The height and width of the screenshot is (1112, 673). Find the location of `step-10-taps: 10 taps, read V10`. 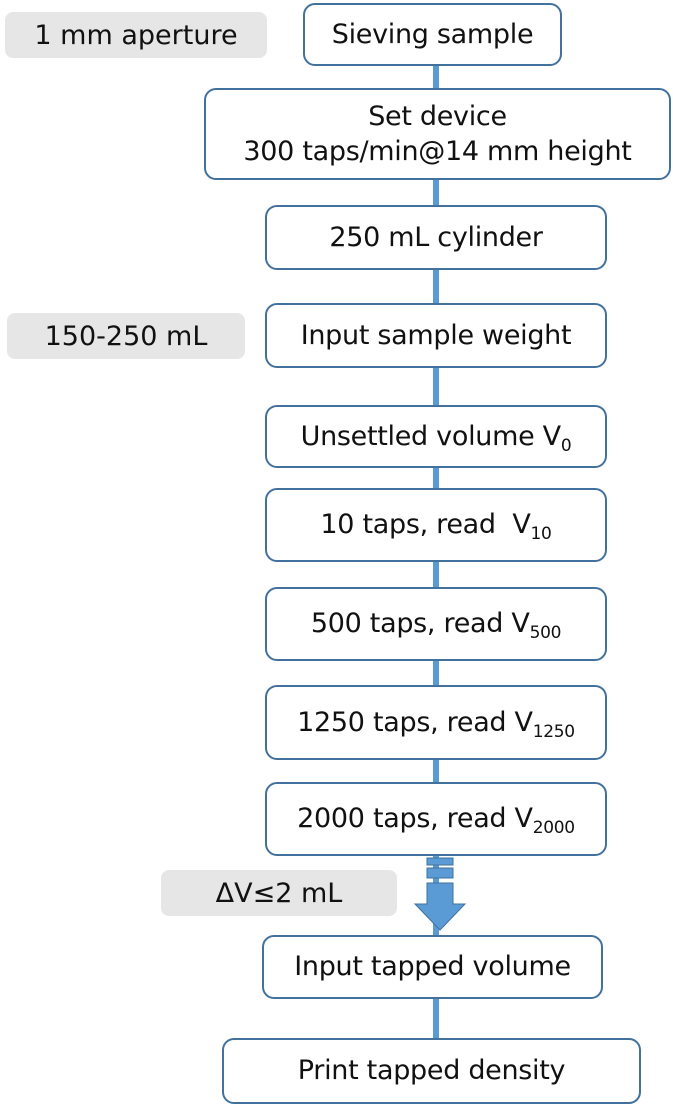

step-10-taps: 10 taps, read V10 is located at coordinates (436, 525).